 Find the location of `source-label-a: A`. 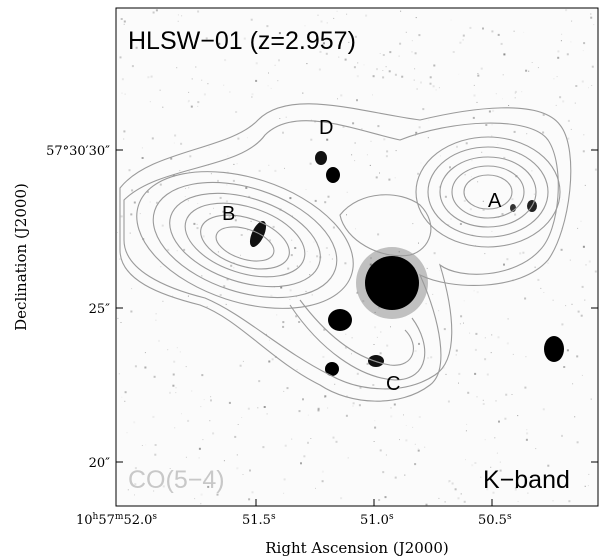

source-label-a: A is located at coordinates (495, 201).